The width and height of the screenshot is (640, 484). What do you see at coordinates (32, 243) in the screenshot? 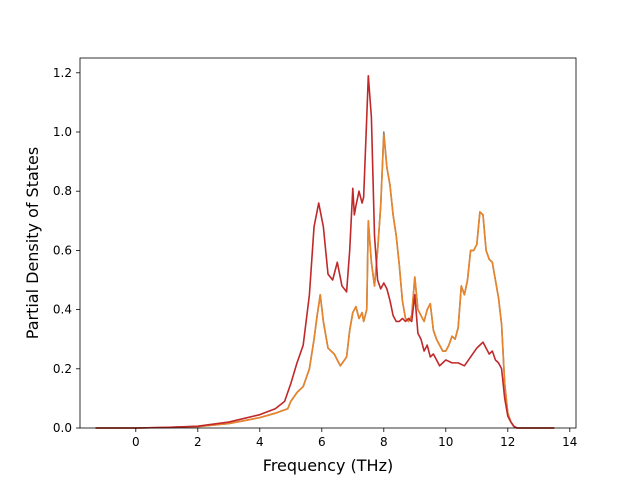
I see `y-axis-label: Partial Density of States` at bounding box center [32, 243].